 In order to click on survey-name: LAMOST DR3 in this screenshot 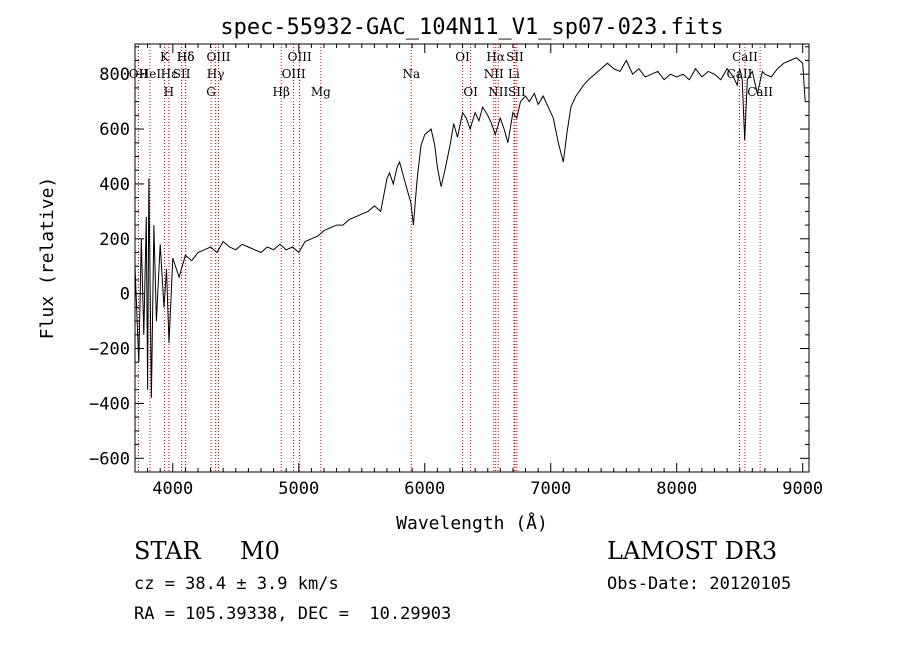, I will do `click(692, 551)`.